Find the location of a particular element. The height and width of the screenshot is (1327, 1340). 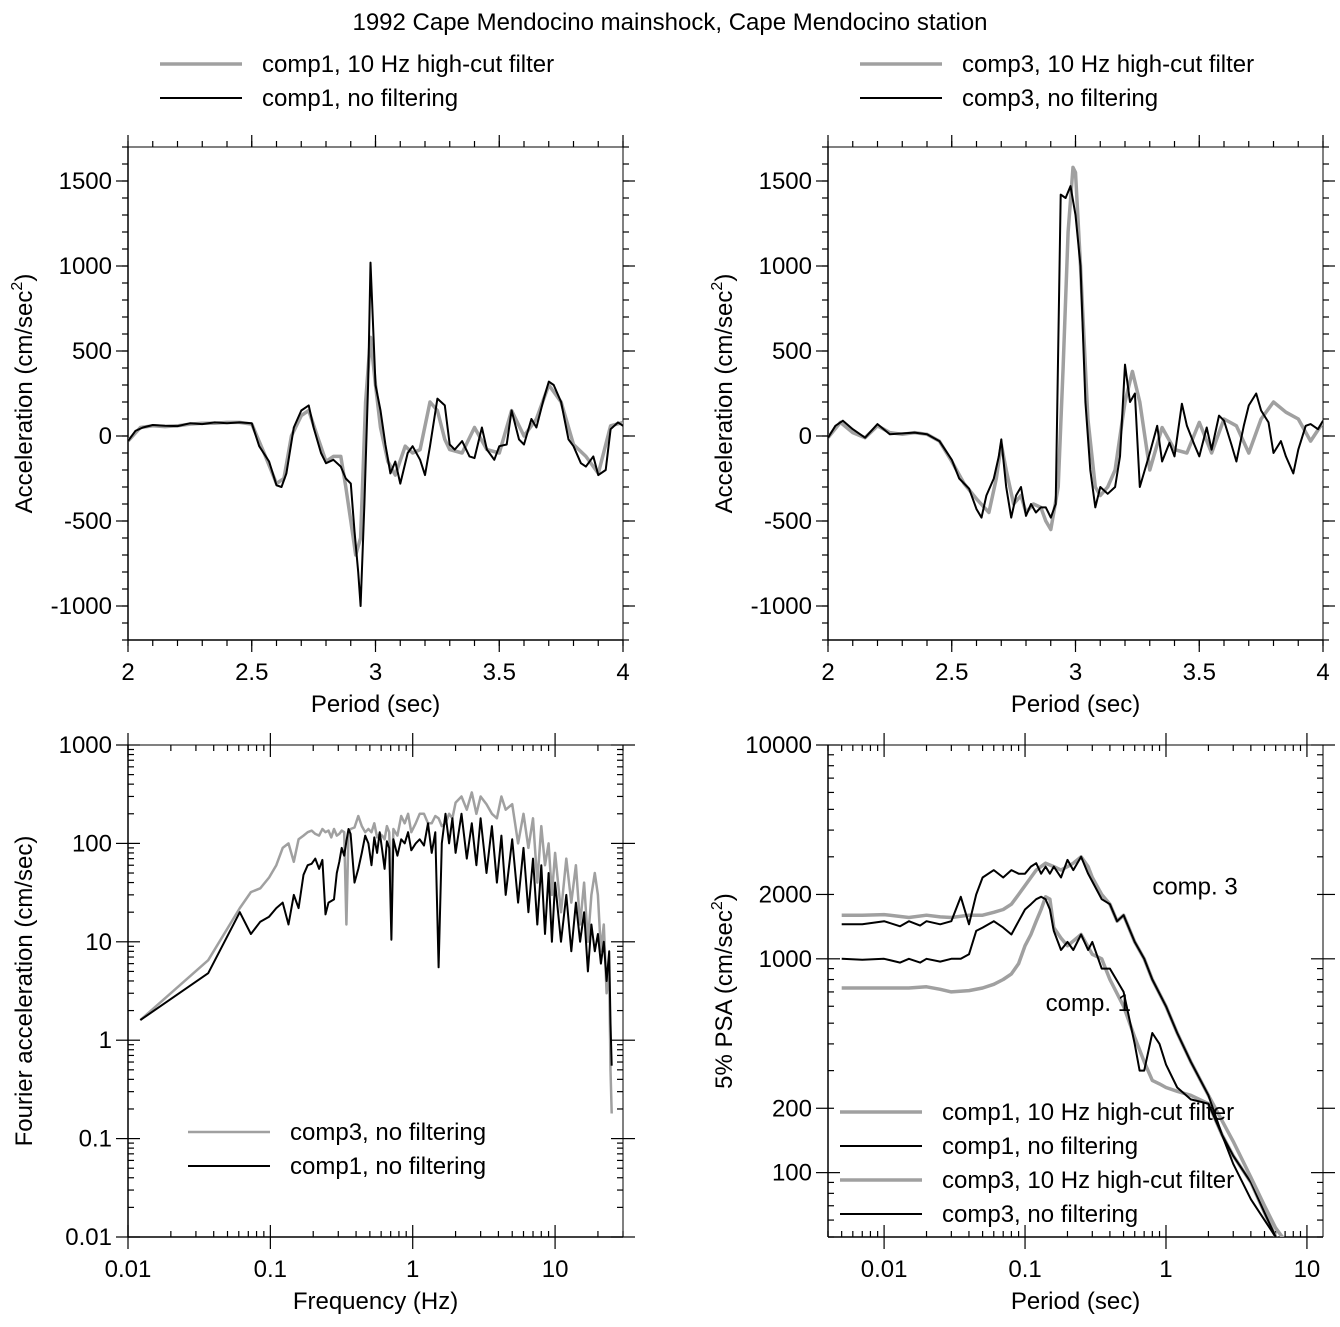

annotation-label: comp. 3 is located at coordinates (1194, 886).